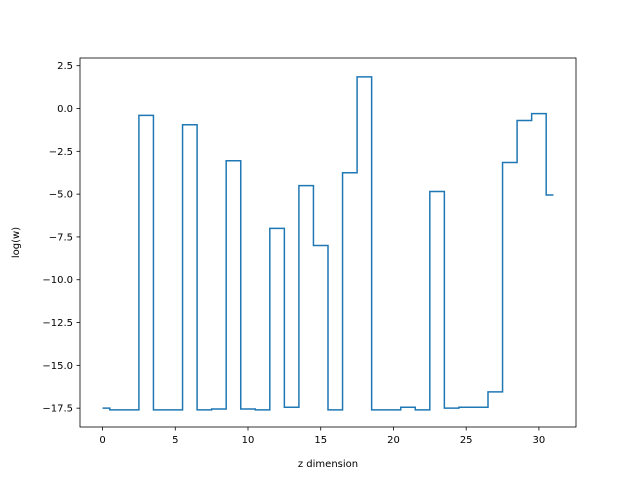  I want to click on y-tick-label: −15.0, so click(57, 366).